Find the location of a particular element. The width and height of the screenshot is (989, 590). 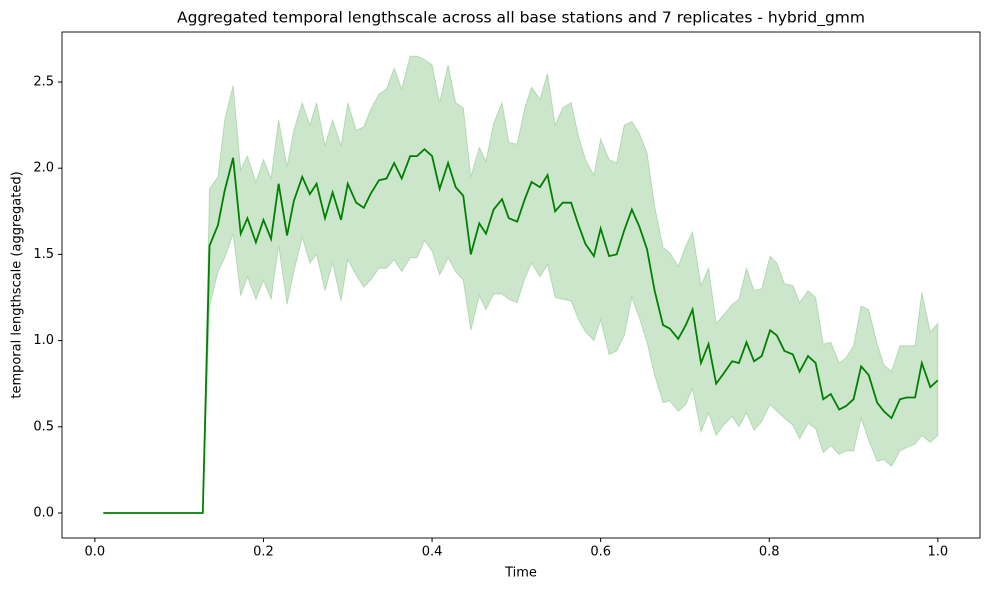

x-tick-label: 0.0 is located at coordinates (95, 552).